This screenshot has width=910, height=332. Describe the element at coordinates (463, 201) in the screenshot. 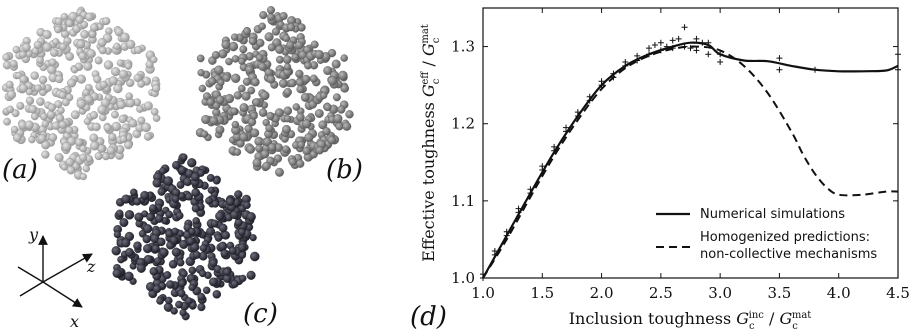

I see `y-tick-label: 1.1` at that location.